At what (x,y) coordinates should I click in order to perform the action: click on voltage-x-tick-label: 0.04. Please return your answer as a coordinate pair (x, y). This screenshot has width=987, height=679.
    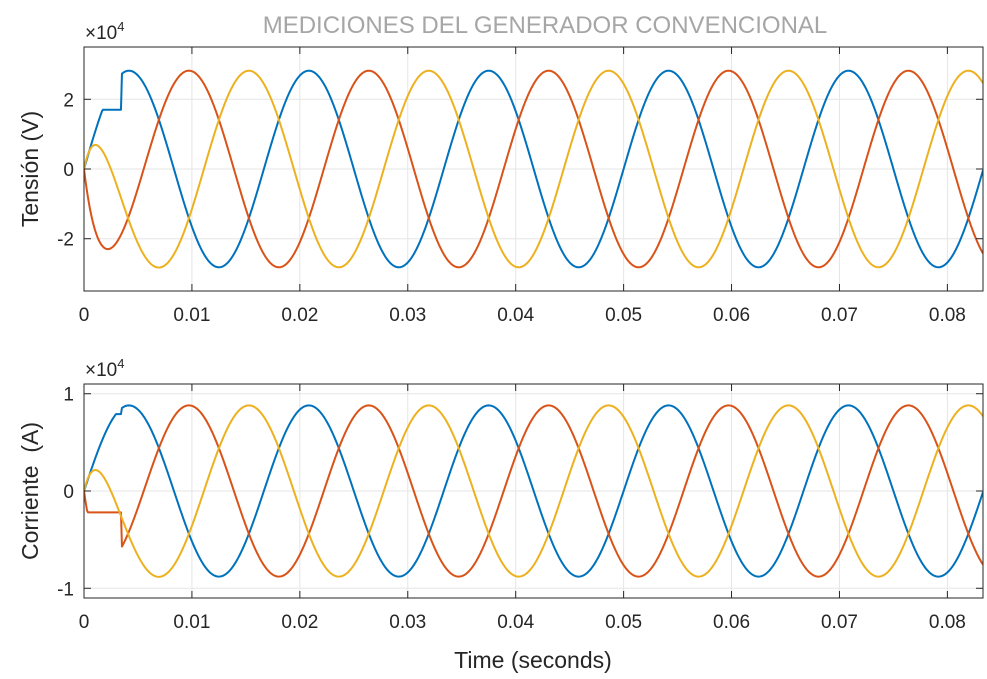
    Looking at the image, I should click on (515, 315).